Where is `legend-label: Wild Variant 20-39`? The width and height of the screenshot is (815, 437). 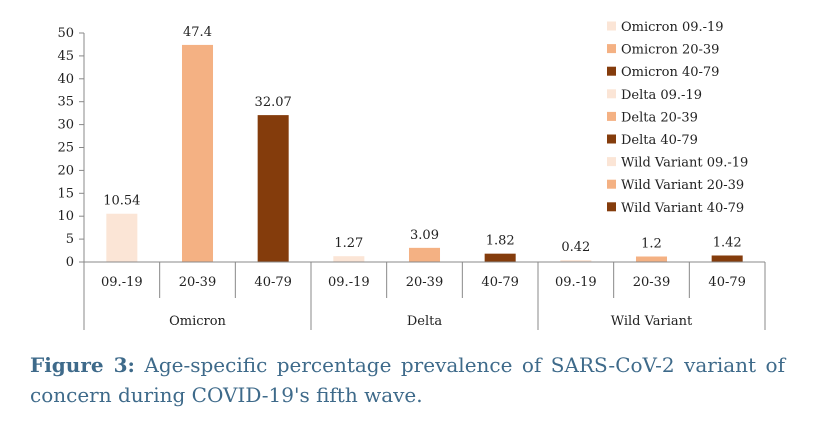 legend-label: Wild Variant 20-39 is located at coordinates (682, 185).